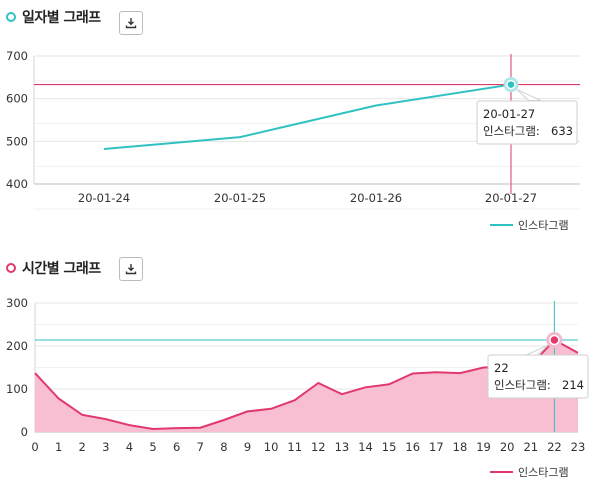 The width and height of the screenshot is (597, 496). Describe the element at coordinates (578, 447) in the screenshot. I see `x-tick-label: 23` at that location.